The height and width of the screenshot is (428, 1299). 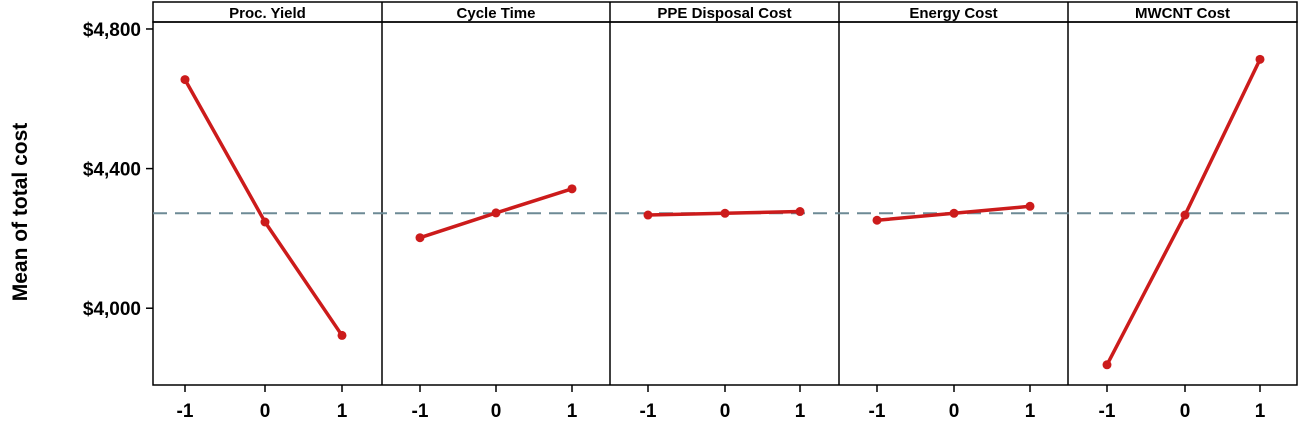 What do you see at coordinates (1182, 13) in the screenshot?
I see `panel-title: MWCNT Cost` at bounding box center [1182, 13].